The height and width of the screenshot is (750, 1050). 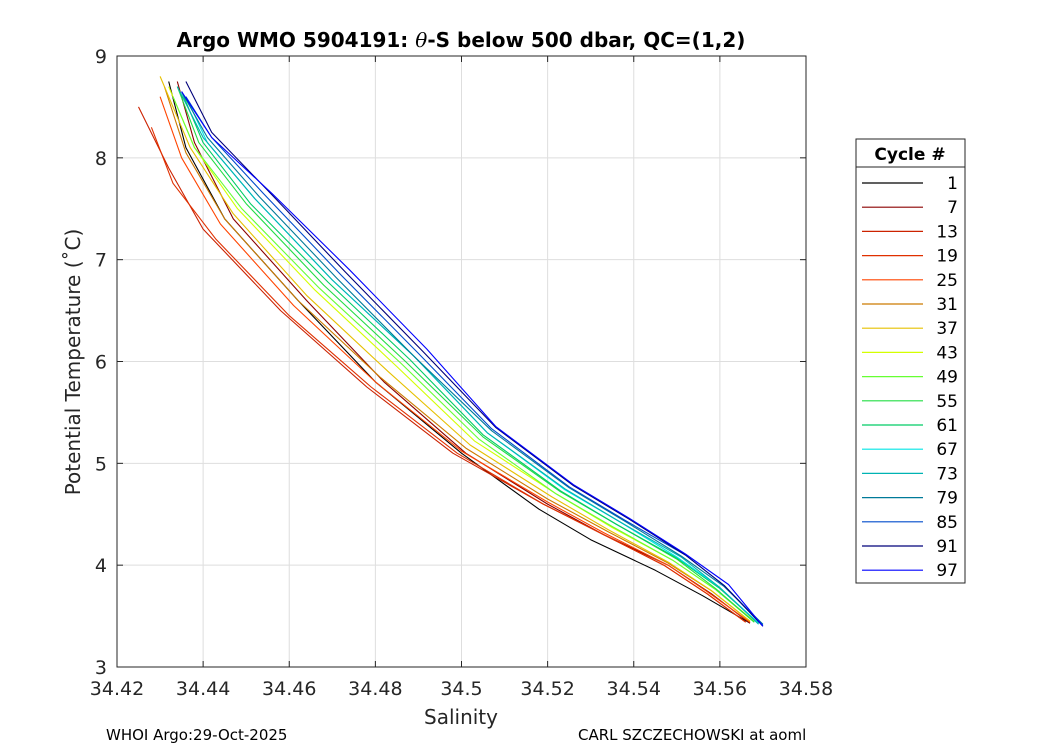 What do you see at coordinates (947, 353) in the screenshot?
I see `legend-label: 43` at bounding box center [947, 353].